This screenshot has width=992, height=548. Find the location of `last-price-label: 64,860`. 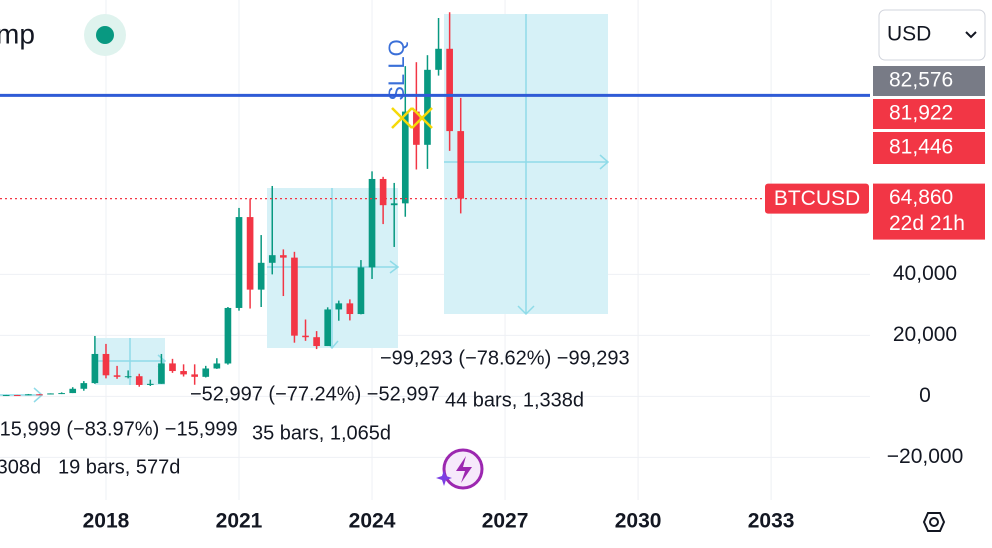

last-price-label: 64,860 is located at coordinates (921, 197).